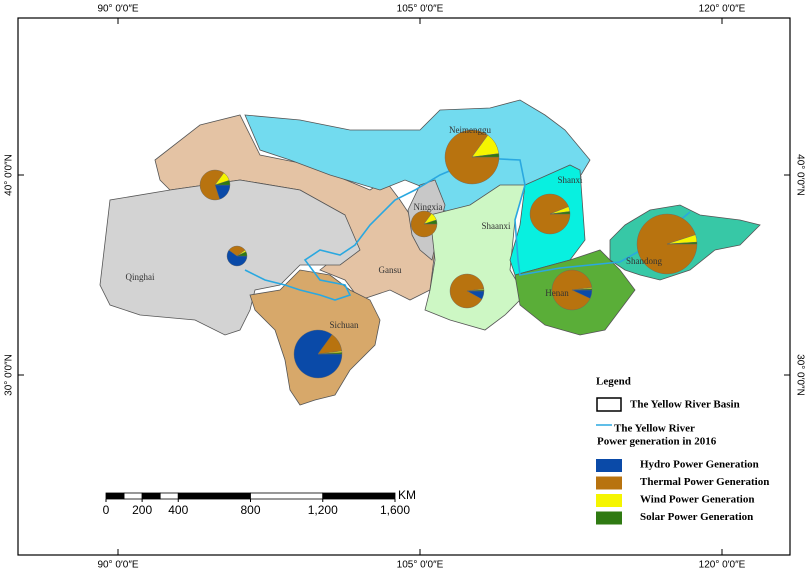 This screenshot has height=572, width=809. I want to click on legend-label: Solar Power Generation, so click(696, 517).